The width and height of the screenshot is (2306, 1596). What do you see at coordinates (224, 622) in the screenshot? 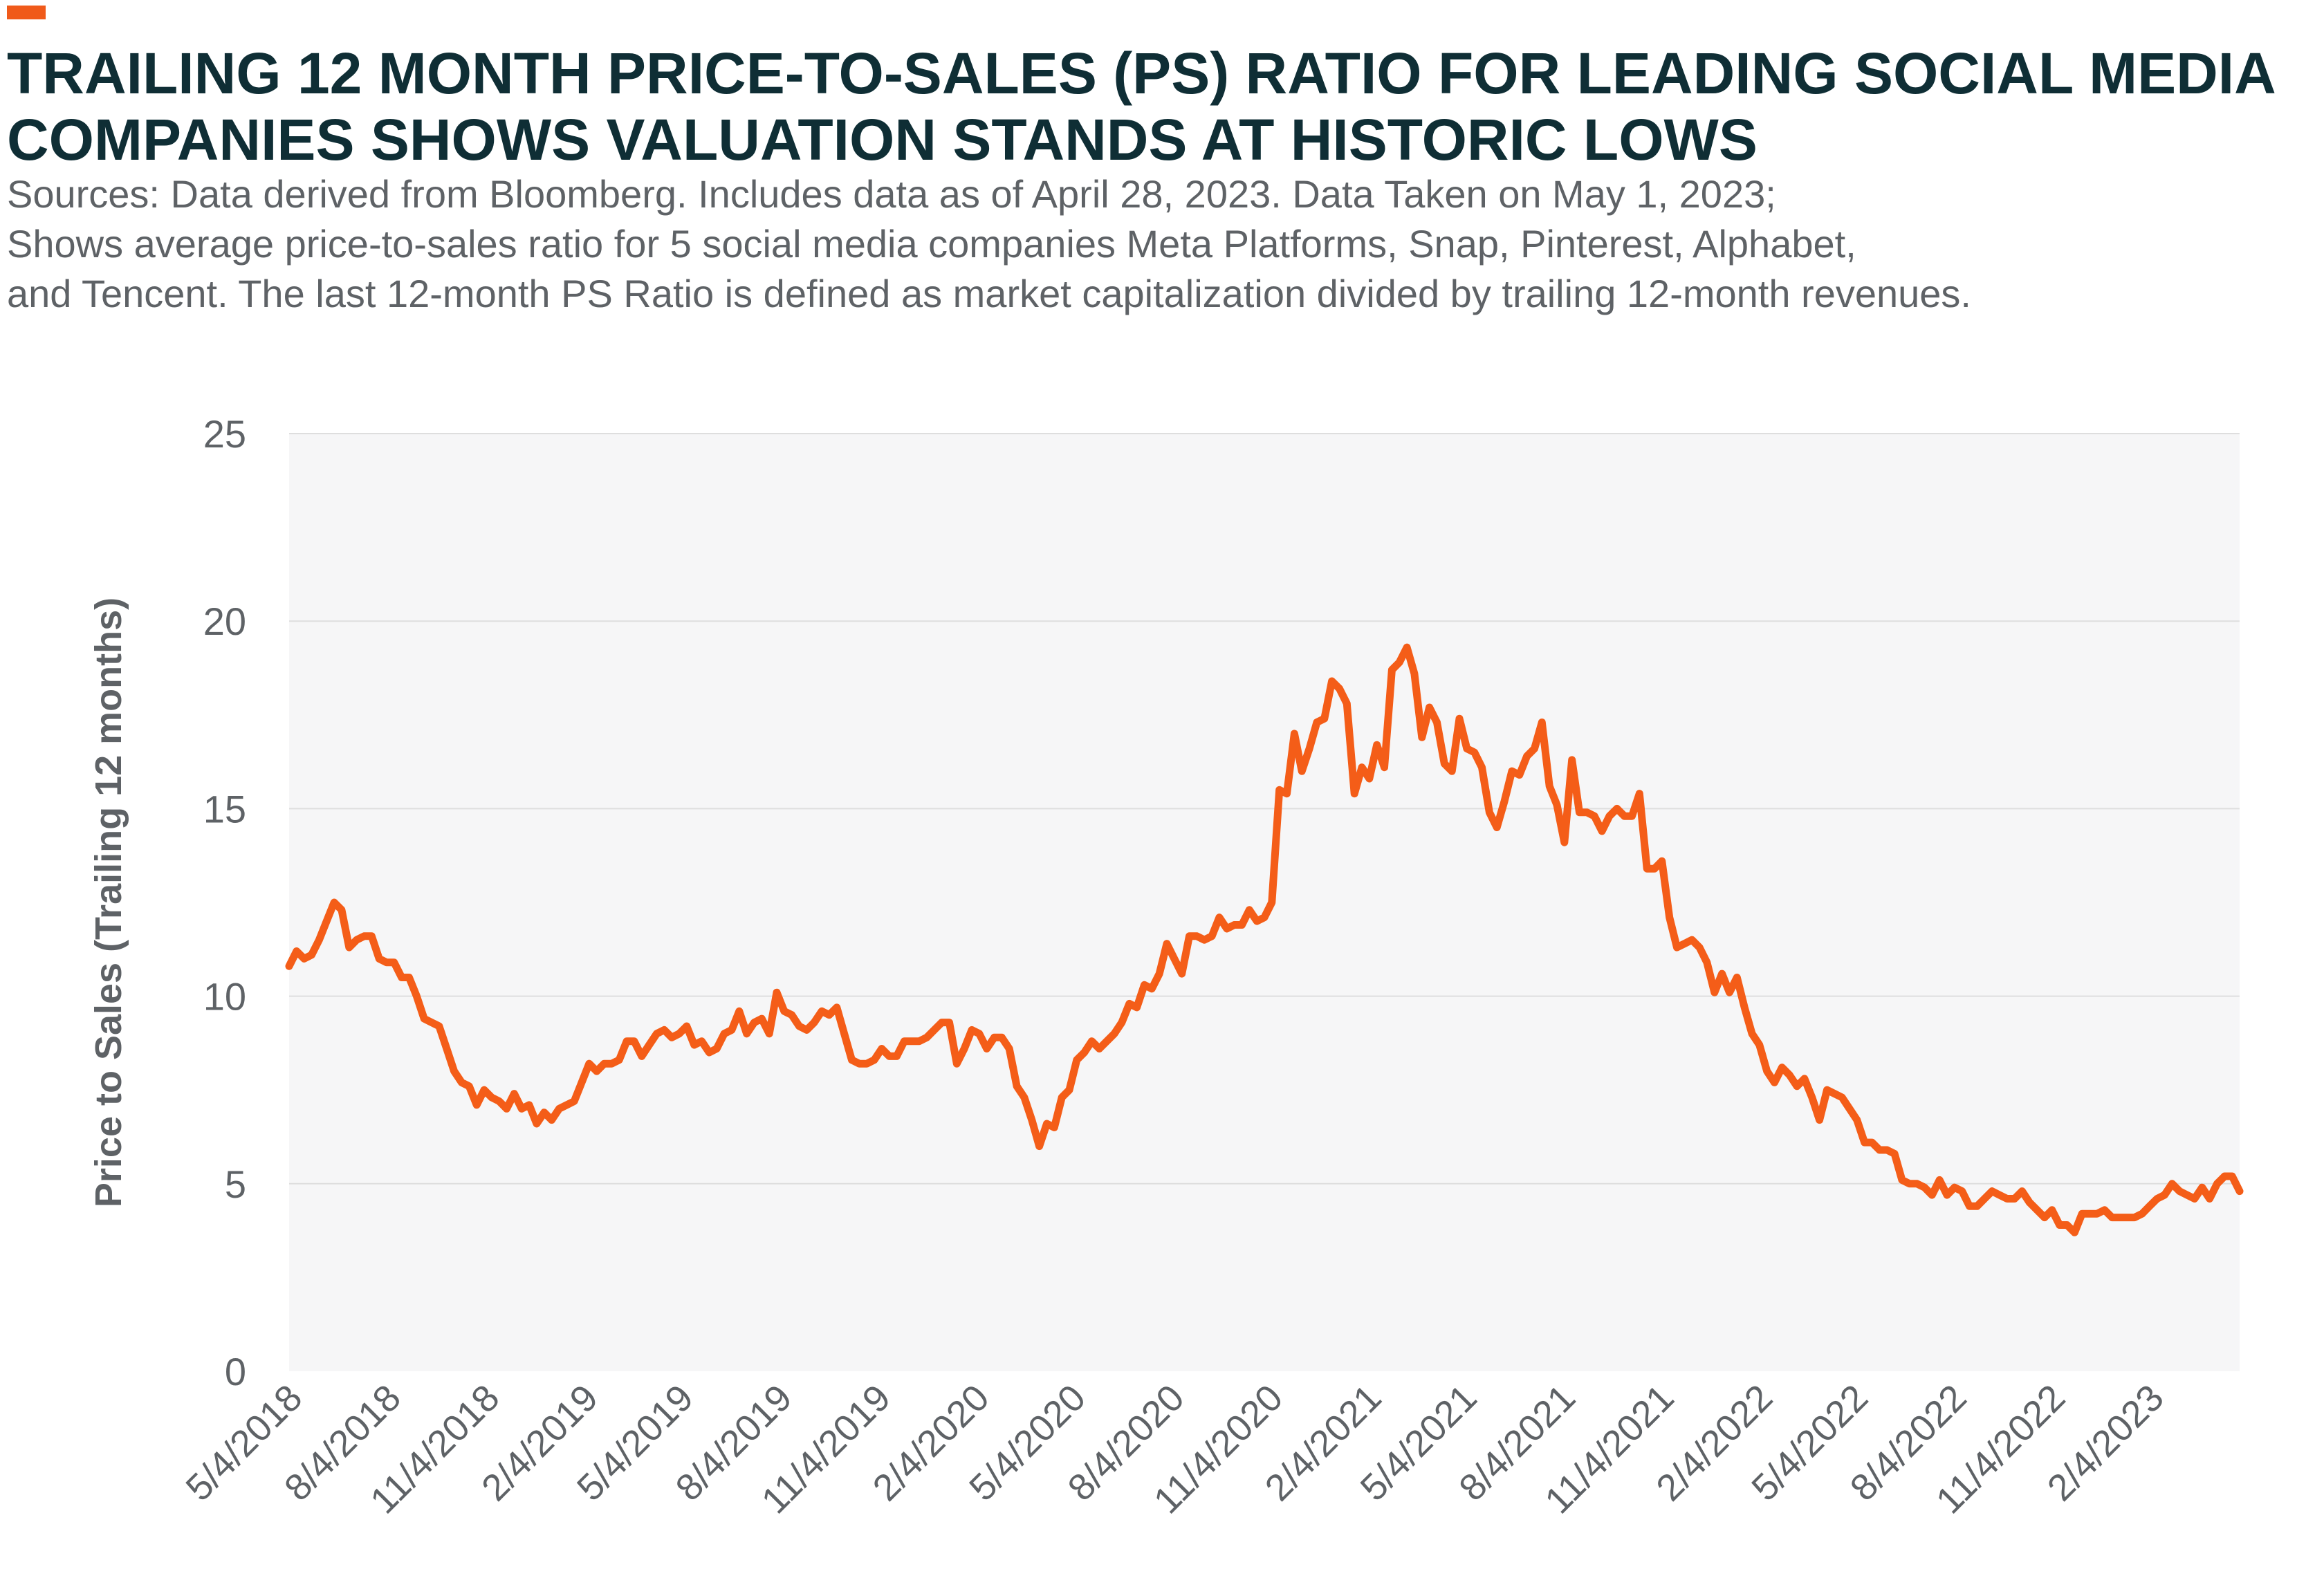
I see `y-tick-label: 20` at bounding box center [224, 622].